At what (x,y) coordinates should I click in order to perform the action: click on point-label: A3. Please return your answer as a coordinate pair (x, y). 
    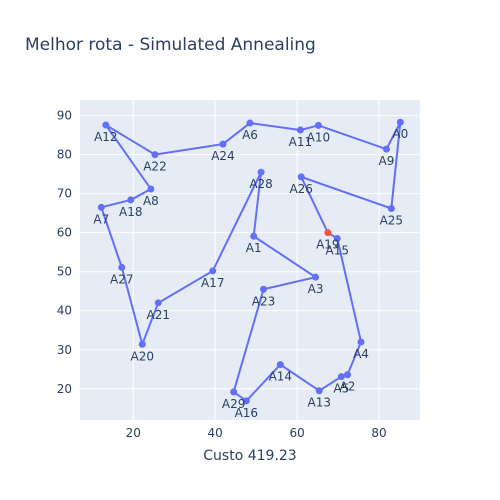
    Looking at the image, I should click on (316, 289).